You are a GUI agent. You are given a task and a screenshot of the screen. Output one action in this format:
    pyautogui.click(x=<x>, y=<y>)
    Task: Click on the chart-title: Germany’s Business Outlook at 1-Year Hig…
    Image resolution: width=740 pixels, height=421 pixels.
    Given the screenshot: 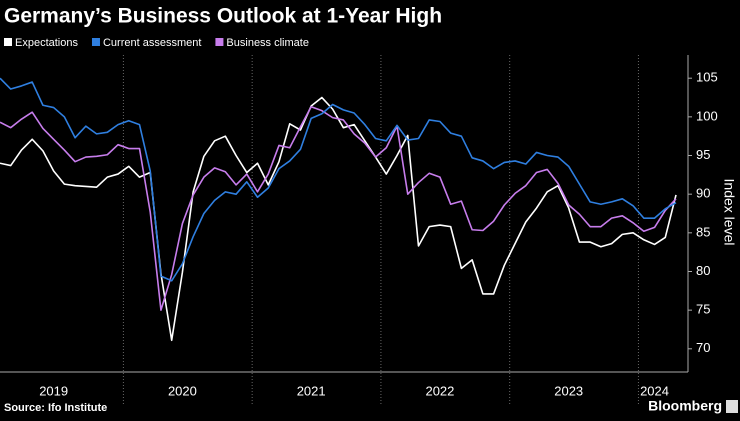 What is the action you would take?
    pyautogui.click(x=223, y=16)
    